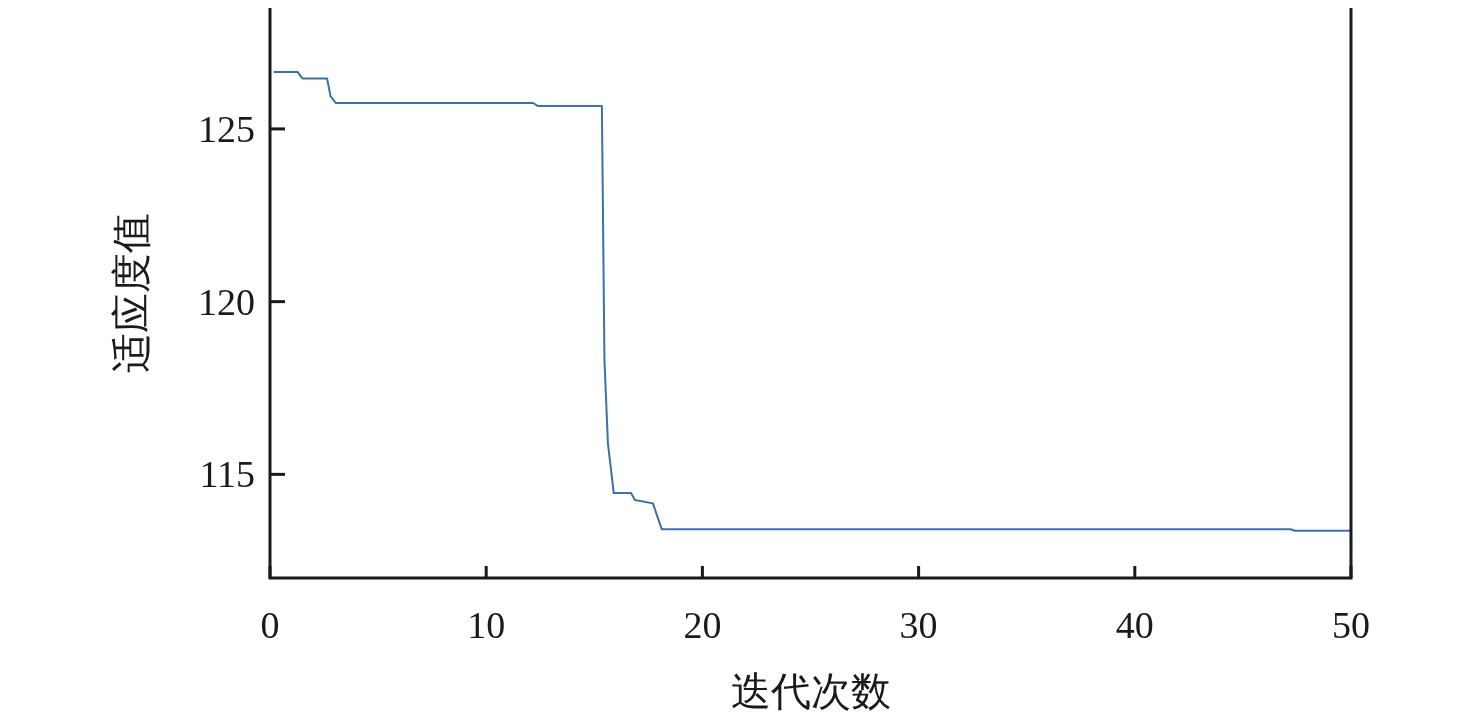  What do you see at coordinates (810, 691) in the screenshot?
I see `x-axis-title: 迭代次数` at bounding box center [810, 691].